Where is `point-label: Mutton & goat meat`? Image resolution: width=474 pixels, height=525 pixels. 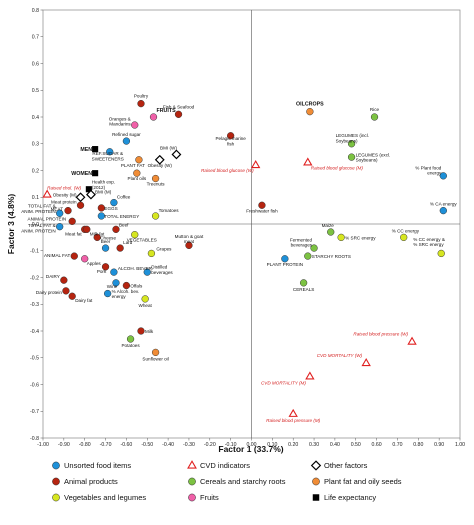
point-label: Mutton & goat meat is located at coordinates (189, 239).